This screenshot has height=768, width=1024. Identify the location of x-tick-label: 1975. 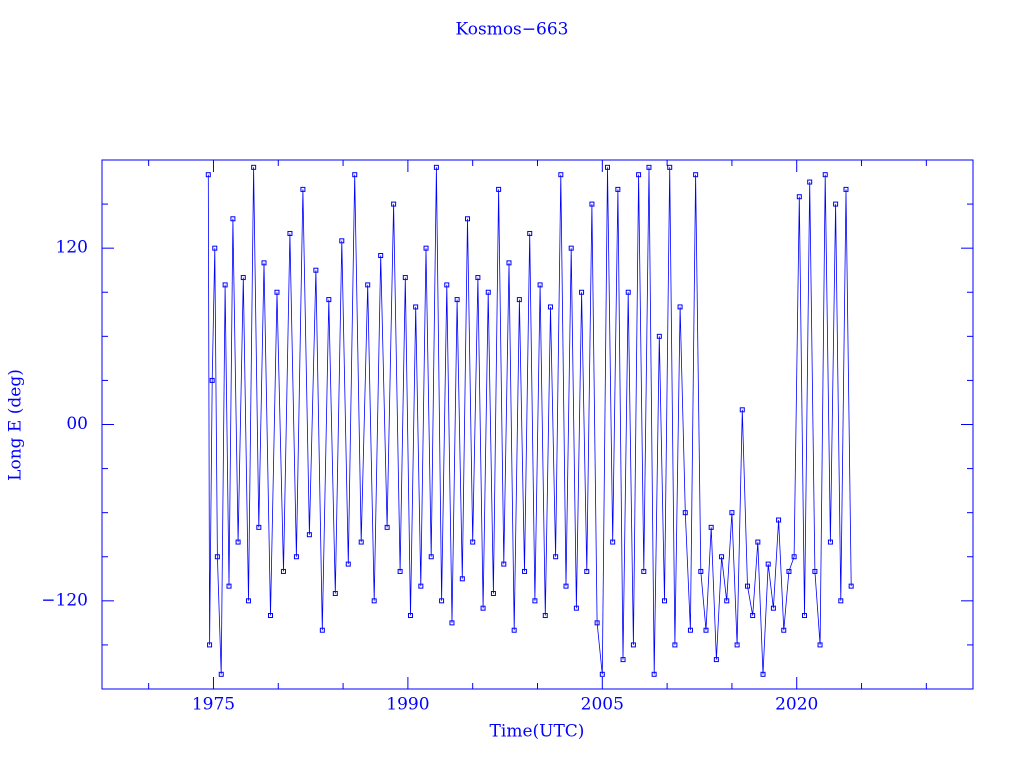
(213, 705).